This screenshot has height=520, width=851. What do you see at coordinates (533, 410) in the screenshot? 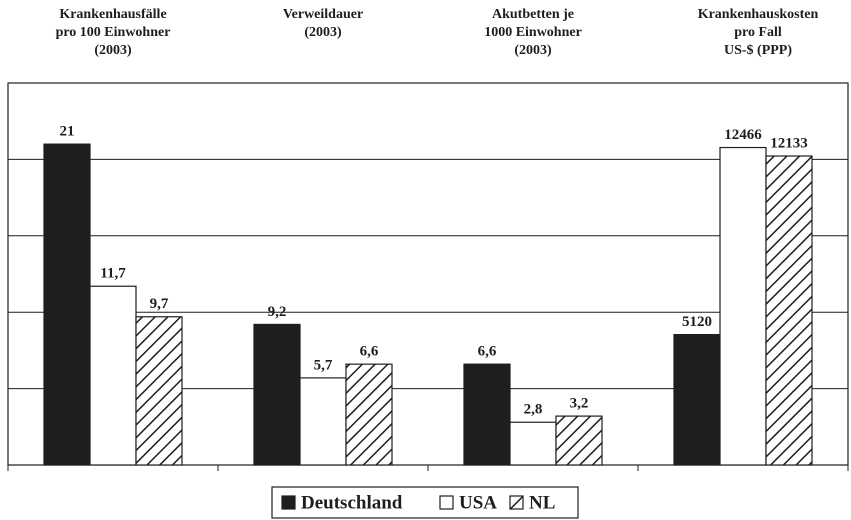
I see `value-label: 2,8` at bounding box center [533, 410].